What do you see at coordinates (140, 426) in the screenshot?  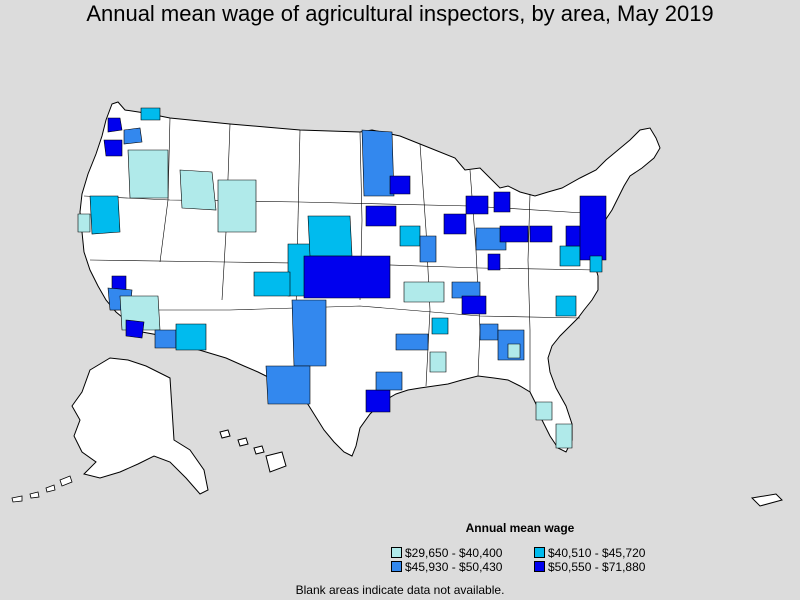 I see `alaska-outline` at bounding box center [140, 426].